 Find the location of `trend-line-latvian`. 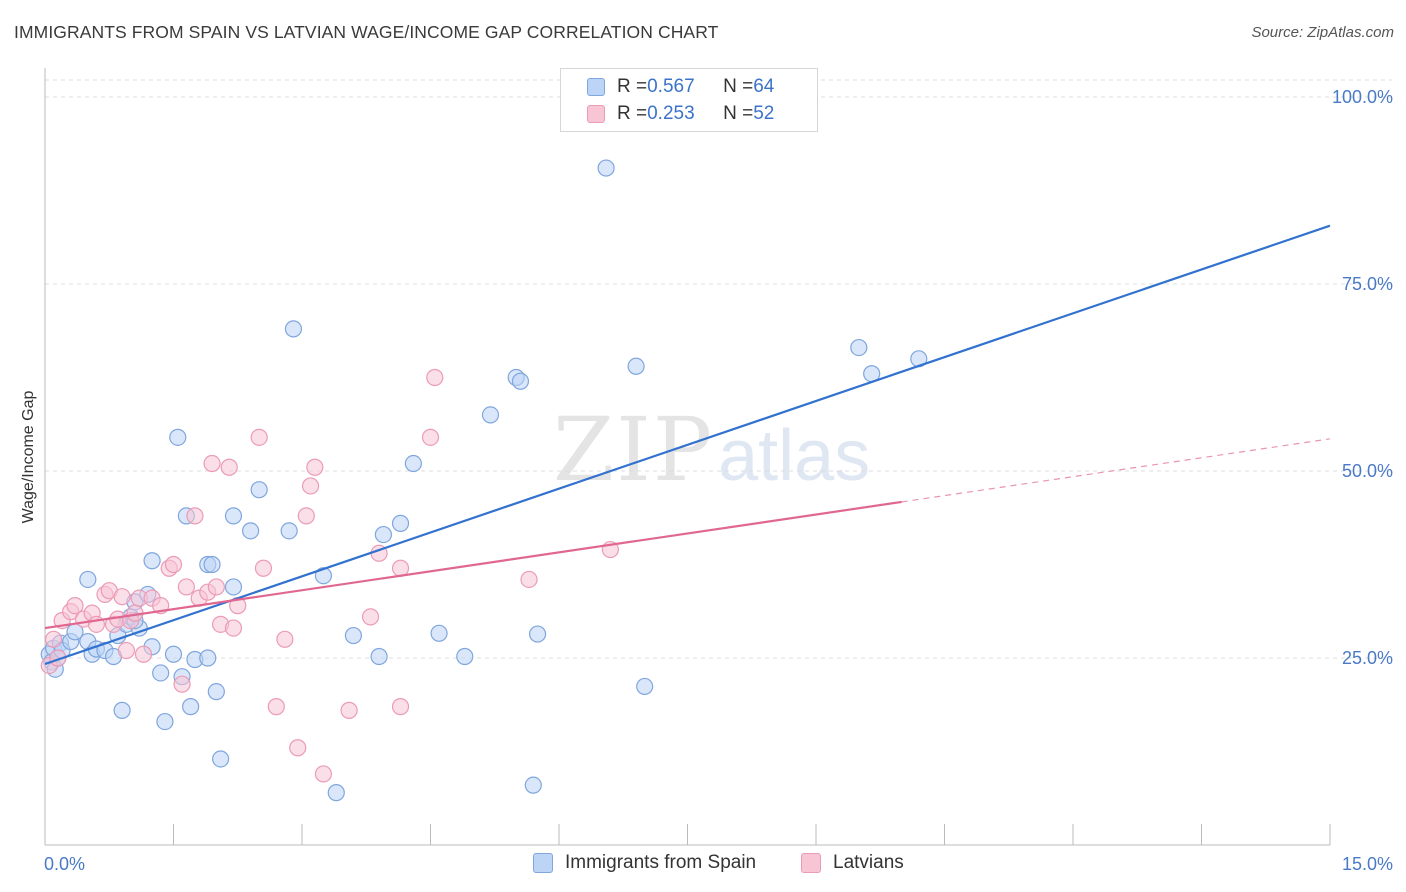

trend-line-latvian is located at coordinates (473, 565).